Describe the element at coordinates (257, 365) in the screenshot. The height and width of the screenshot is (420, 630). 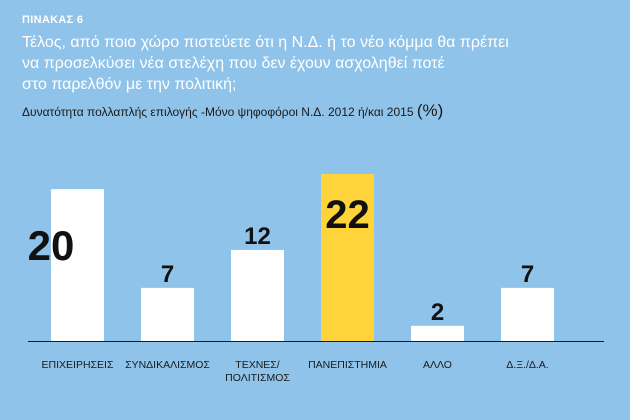
I see `category-label-3-line-1: ΤΕΧΝΕΣ/` at that location.